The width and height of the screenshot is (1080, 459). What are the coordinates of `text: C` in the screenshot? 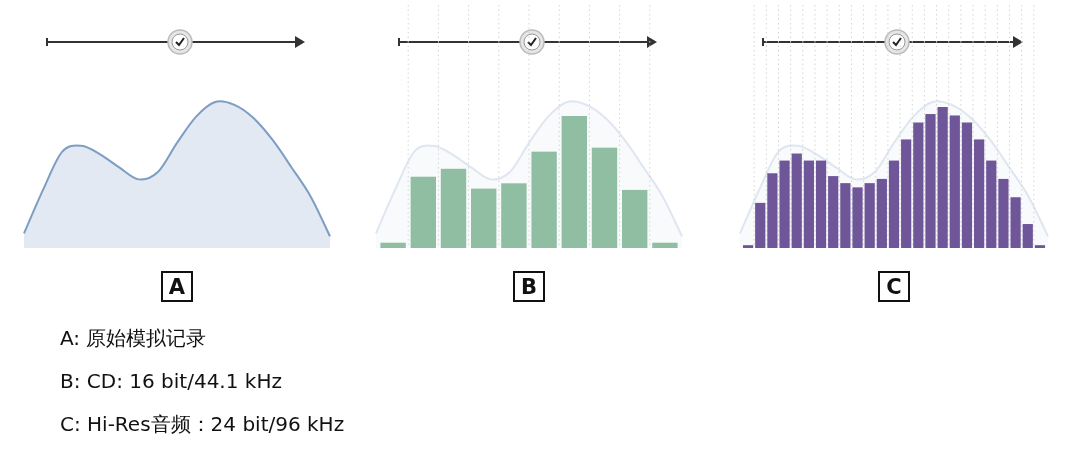 It's located at (894, 287).